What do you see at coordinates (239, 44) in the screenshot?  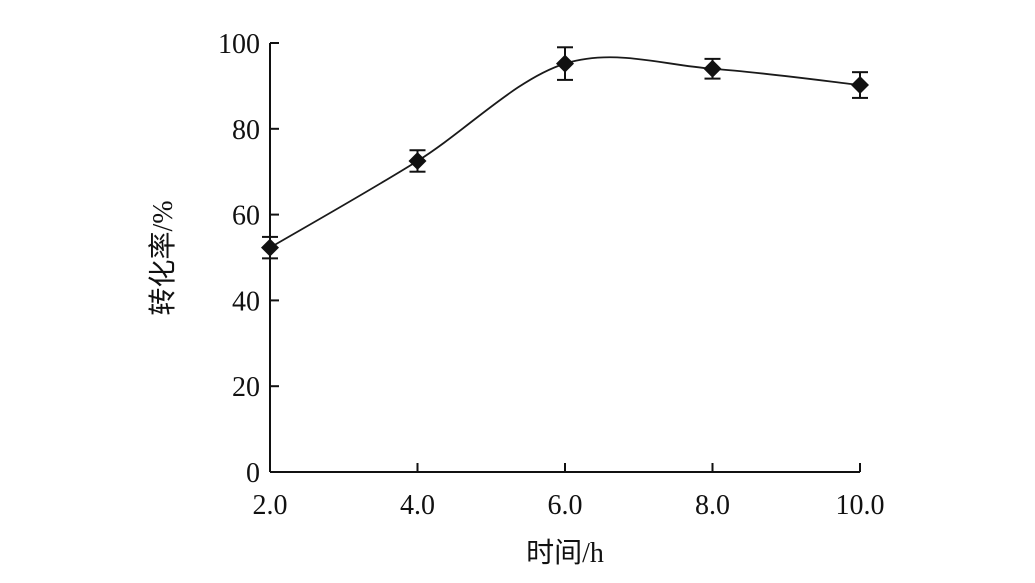 I see `y-tick-label: 100` at bounding box center [239, 44].